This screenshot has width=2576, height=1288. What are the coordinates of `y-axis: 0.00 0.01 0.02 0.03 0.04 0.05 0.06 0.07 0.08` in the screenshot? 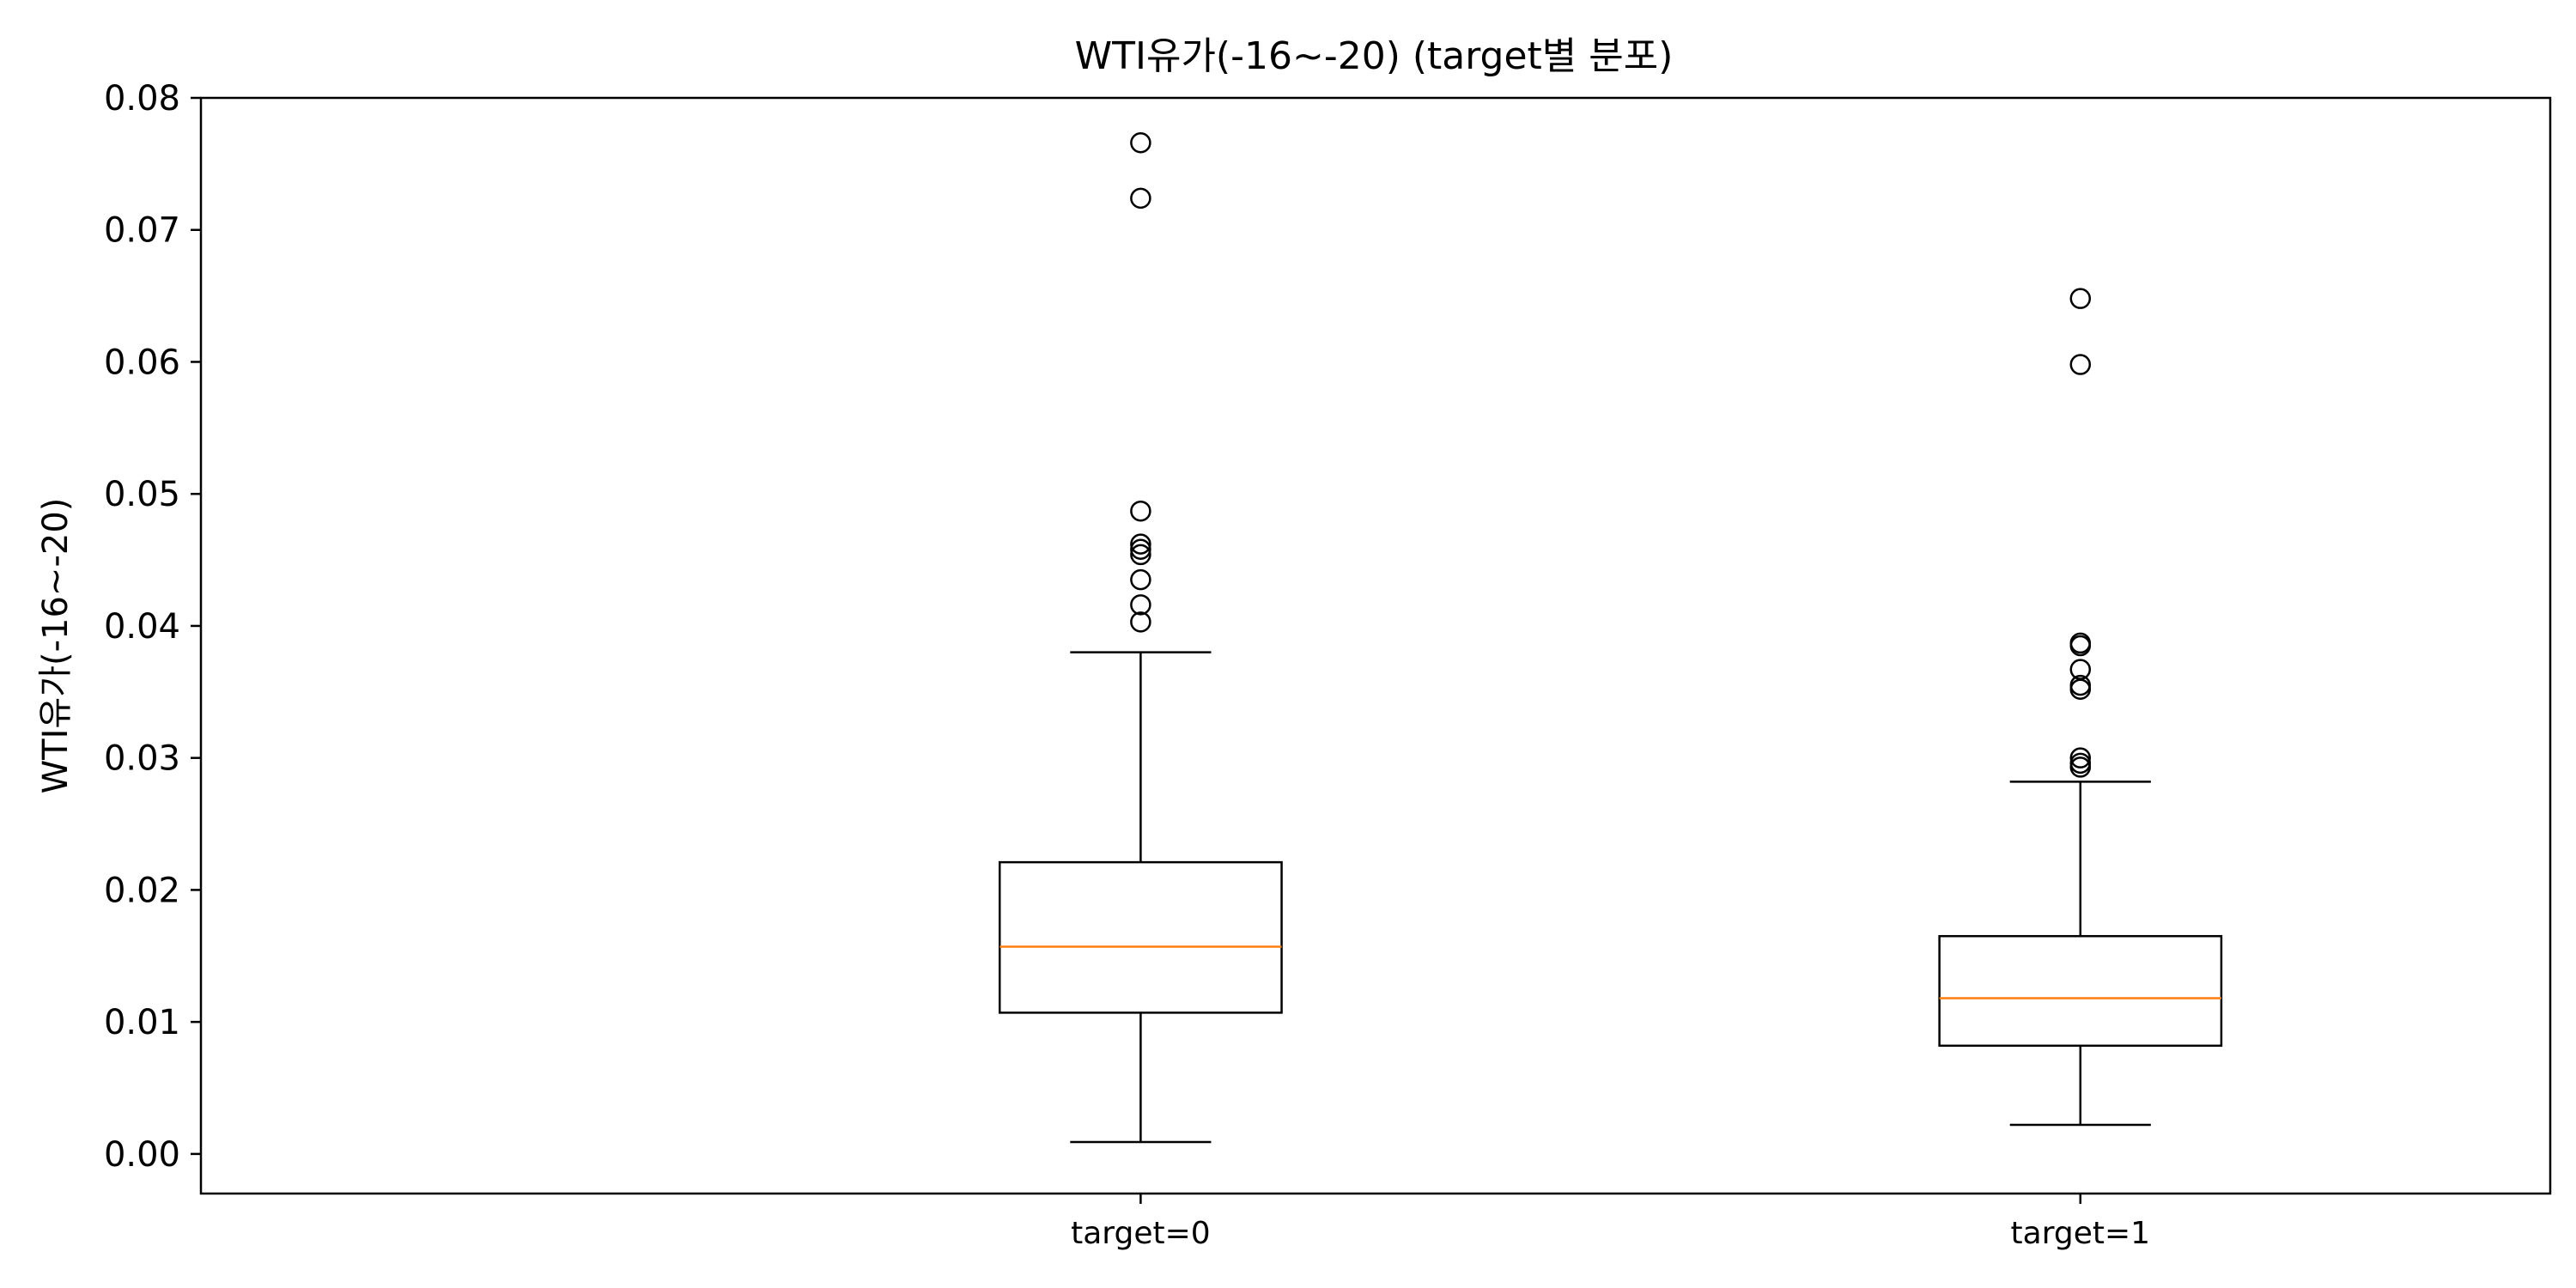 It's located at (153, 627).